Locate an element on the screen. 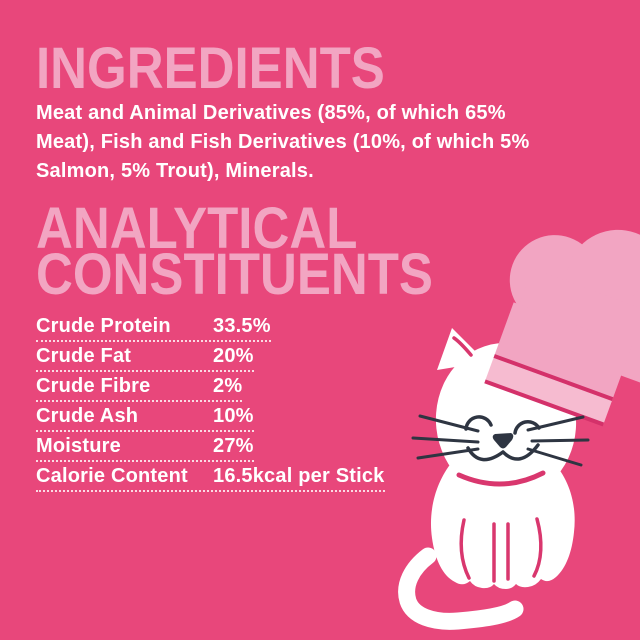 The height and width of the screenshot is (640, 640). row-value: 27% is located at coordinates (233, 446).